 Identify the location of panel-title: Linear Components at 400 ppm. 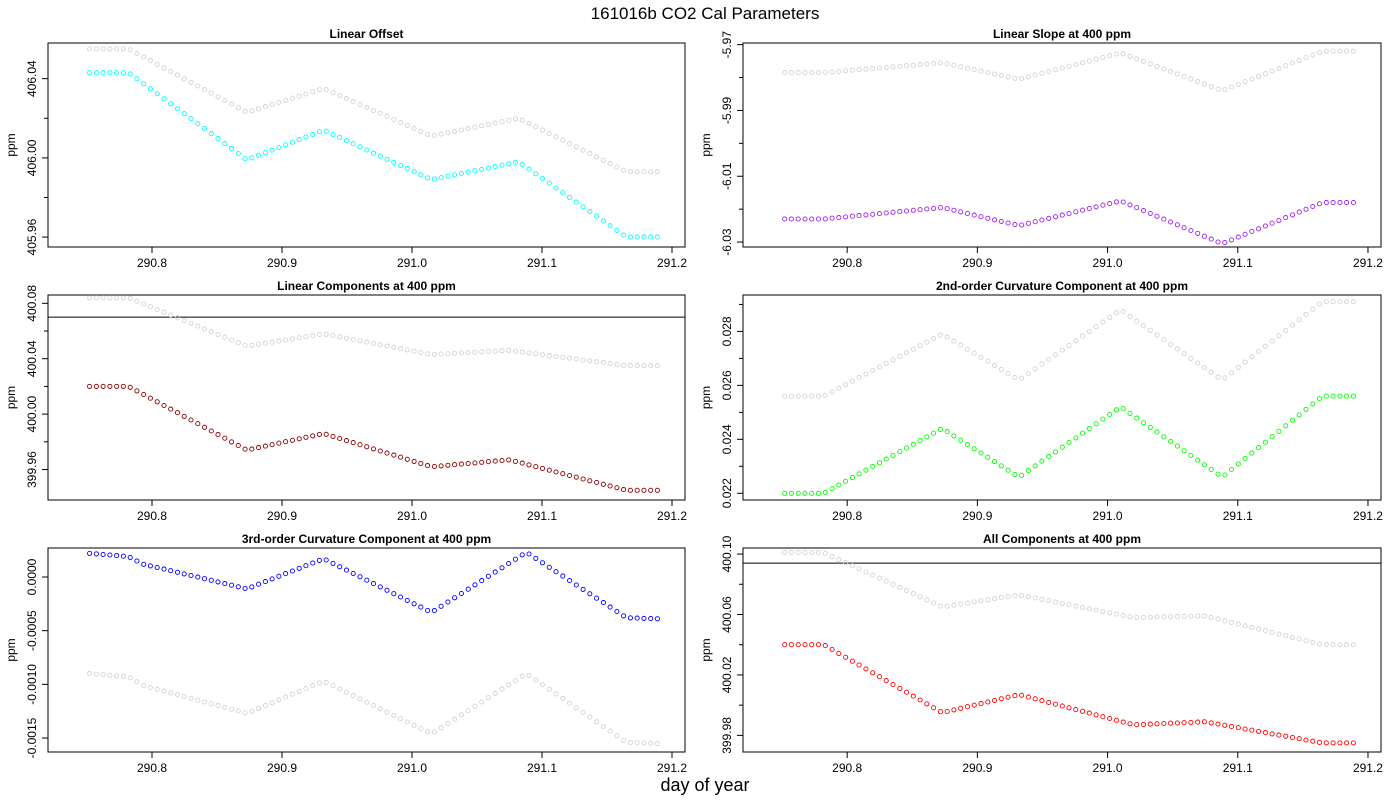
(366, 286).